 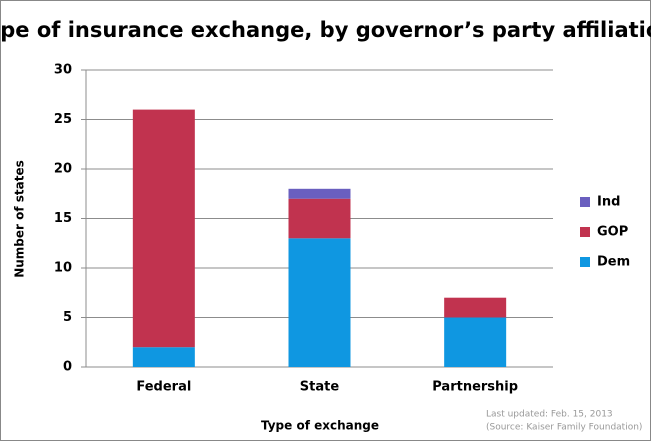 I want to click on x-tick-label: Federal, so click(x=163, y=387).